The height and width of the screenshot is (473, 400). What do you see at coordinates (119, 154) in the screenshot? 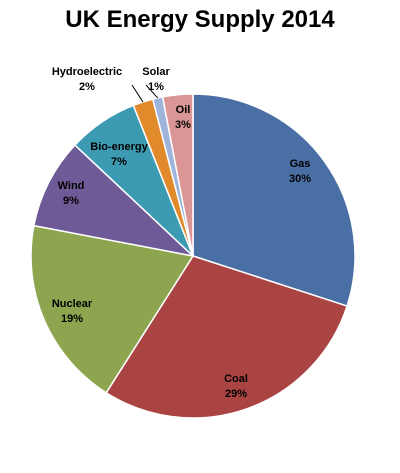
I see `data-label-bio-energy: Bio-energy 7%` at bounding box center [119, 154].